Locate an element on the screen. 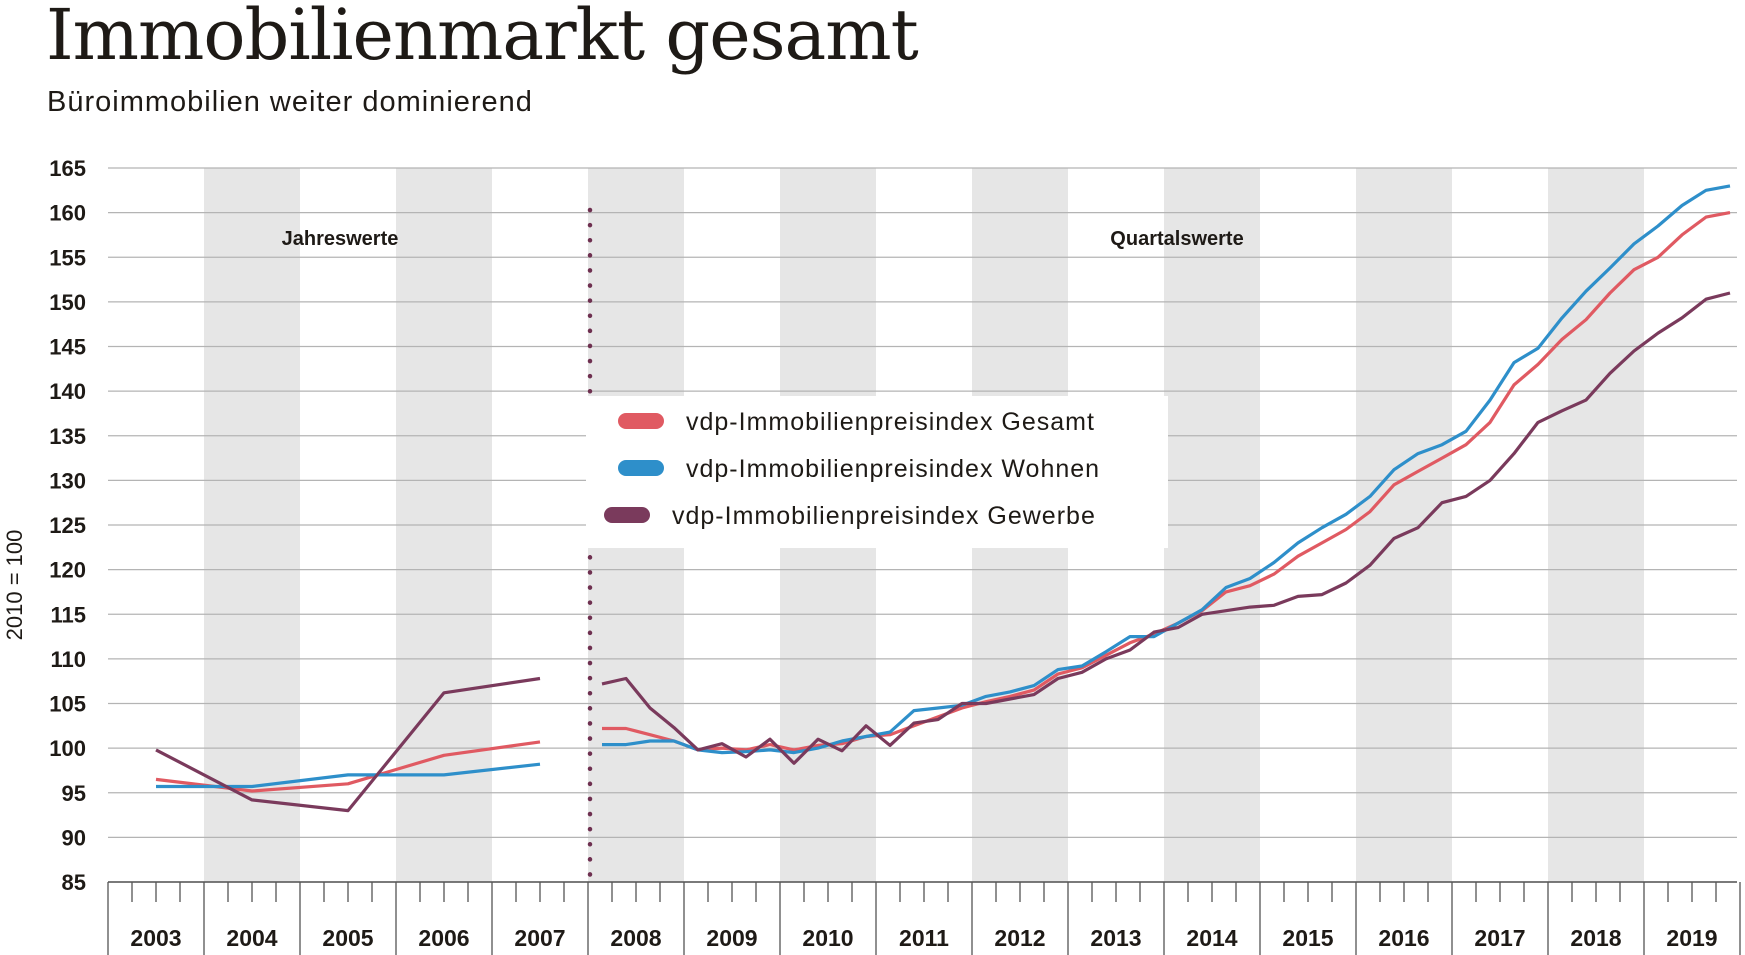 The height and width of the screenshot is (955, 1745). chart-title: Immobilienmarkt gesamt is located at coordinates (482, 38).